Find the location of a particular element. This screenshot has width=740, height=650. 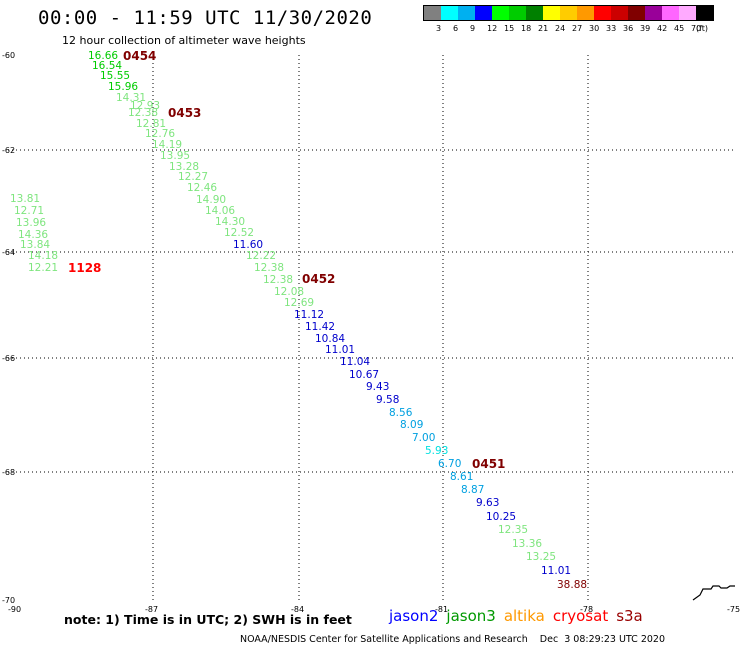

pass-time-label: 1128 is located at coordinates (84, 268).